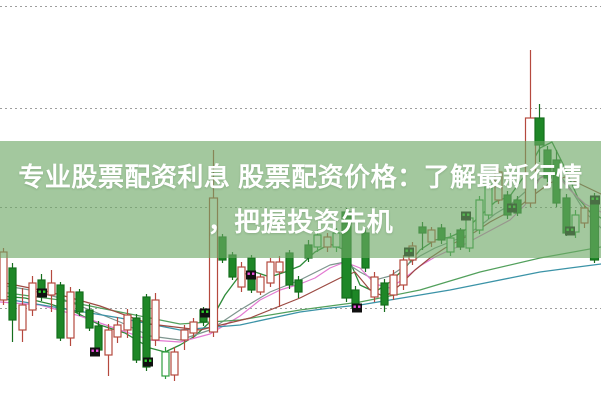 Image resolution: width=601 pixels, height=400 pixels. Describe the element at coordinates (300, 221) in the screenshot. I see `banner-text-line-2: ，把握投资先机` at that location.